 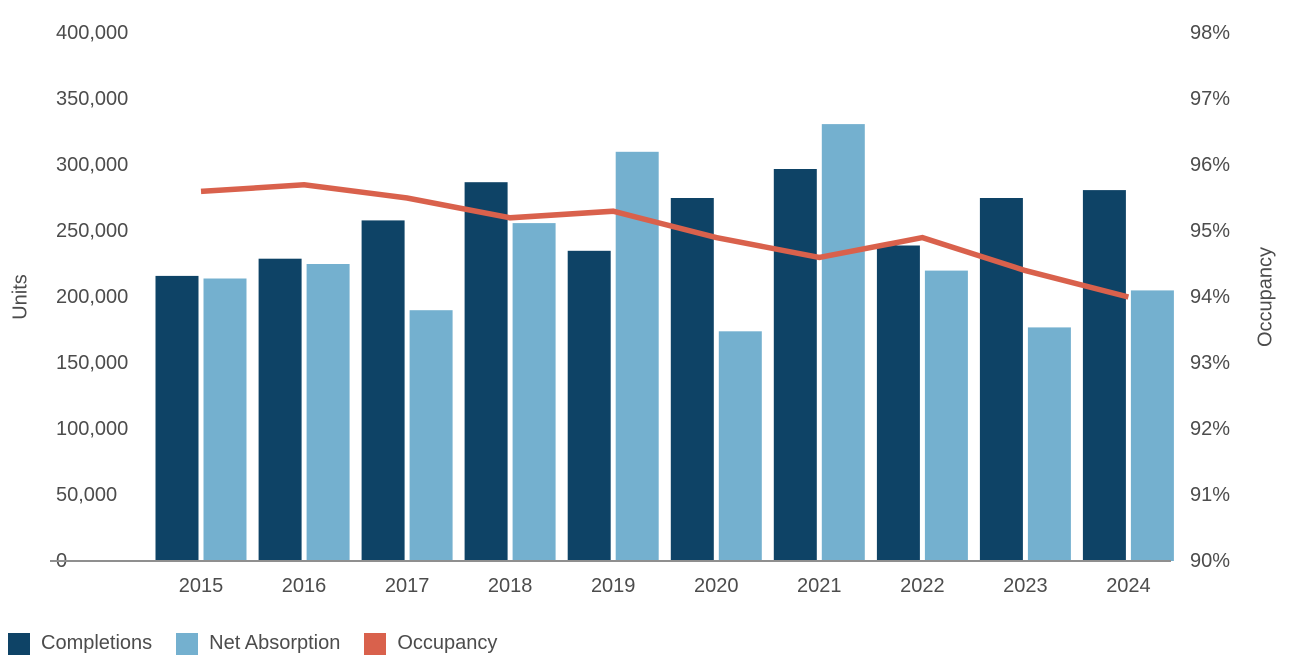 I want to click on legend-item-occupancy: Occupancy, so click(x=430, y=643).